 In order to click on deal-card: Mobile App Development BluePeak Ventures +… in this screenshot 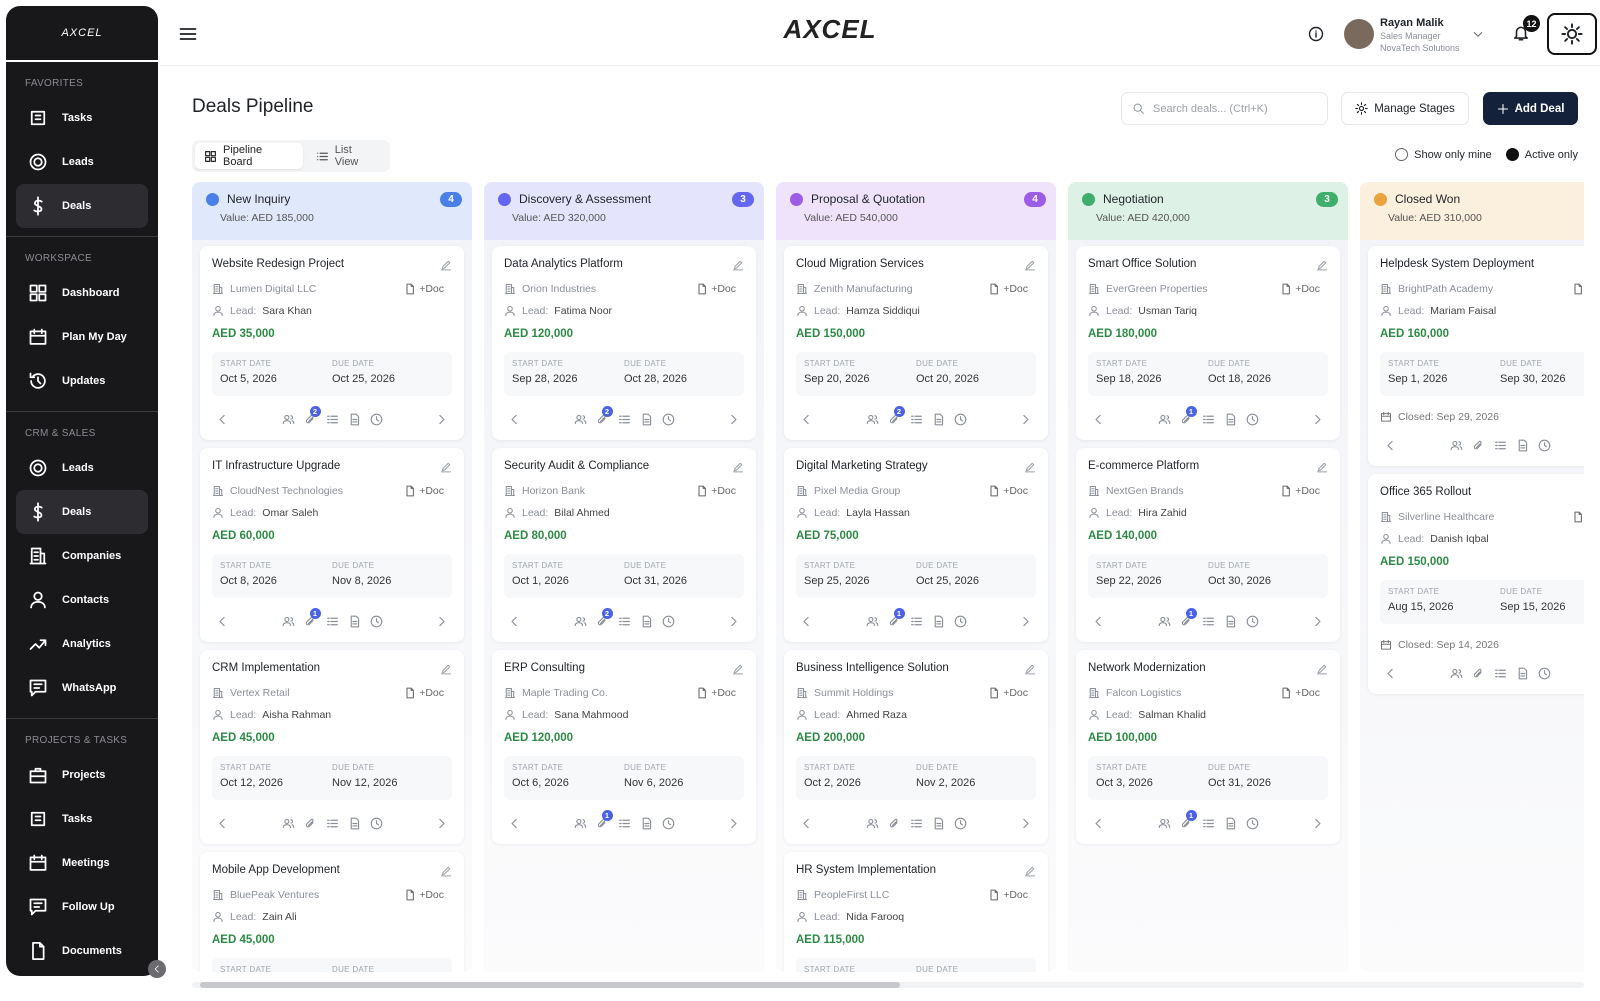, I will do `click(332, 912)`.